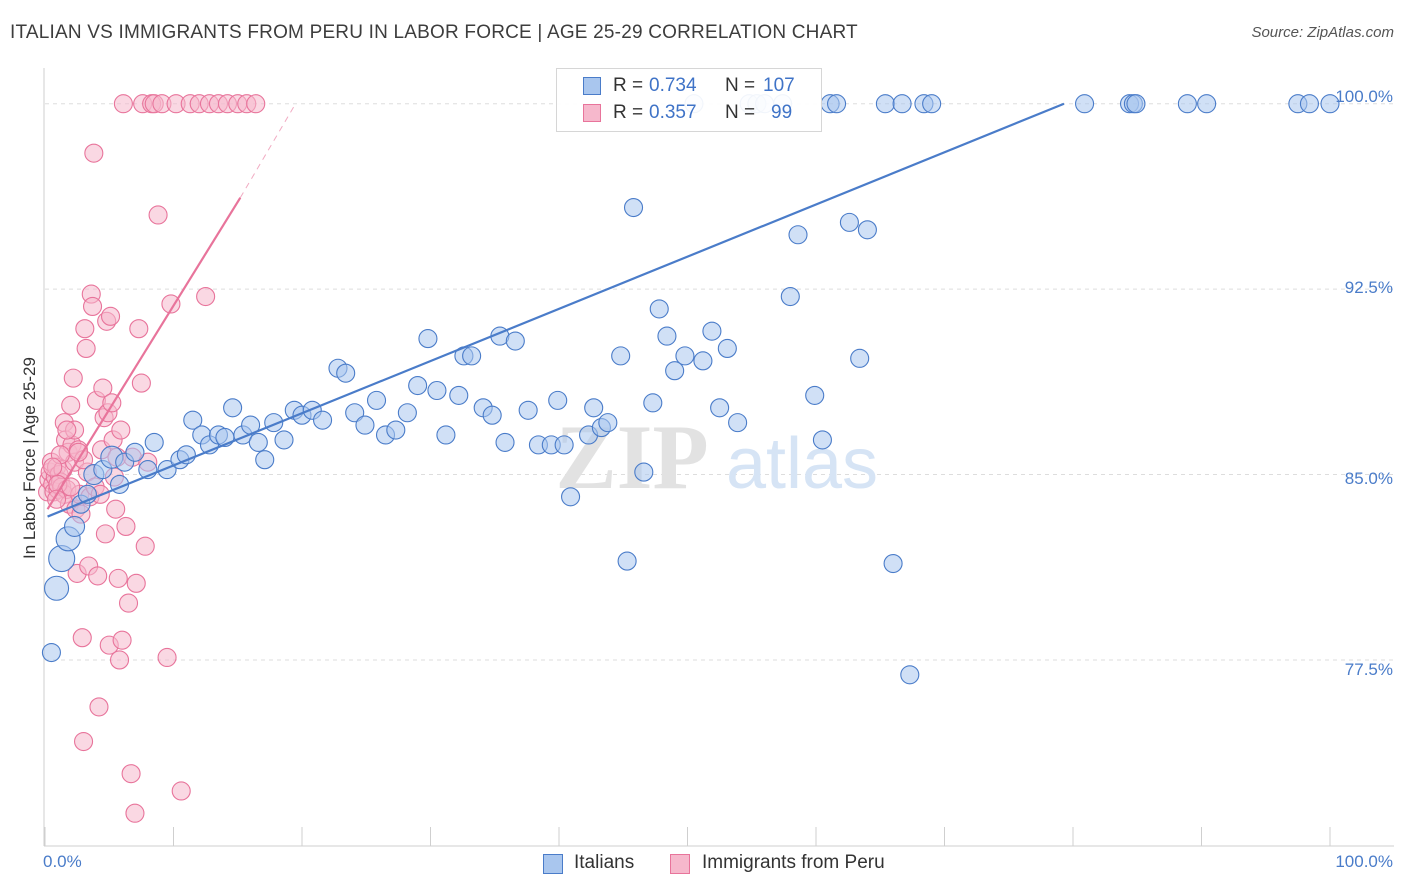  What do you see at coordinates (673, 85) in the screenshot?
I see `legend-r-value: 0.734` at bounding box center [673, 85].